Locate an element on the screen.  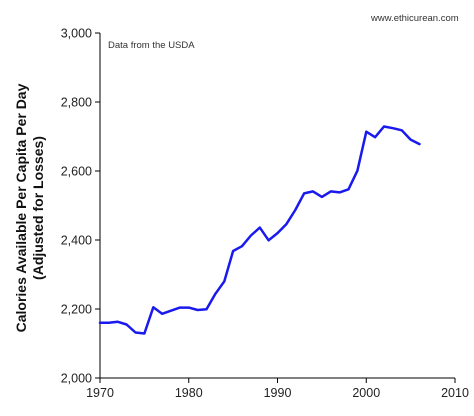
y-axis-label-line-1: Calories Available Per Capita Per Day is located at coordinates (21, 207).